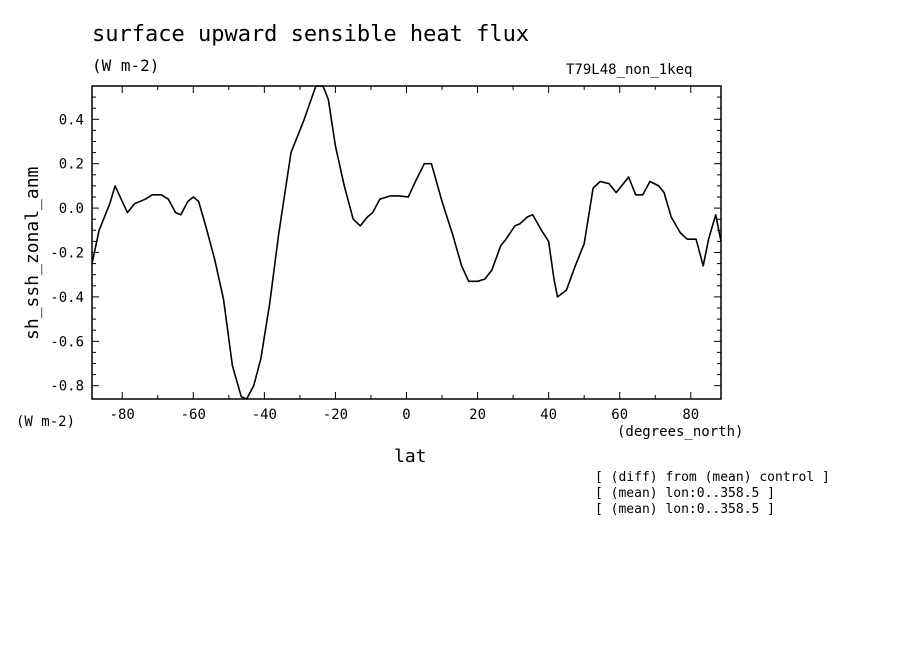  What do you see at coordinates (629, 70) in the screenshot?
I see `run-label: T79L48_non_1keq` at bounding box center [629, 70].